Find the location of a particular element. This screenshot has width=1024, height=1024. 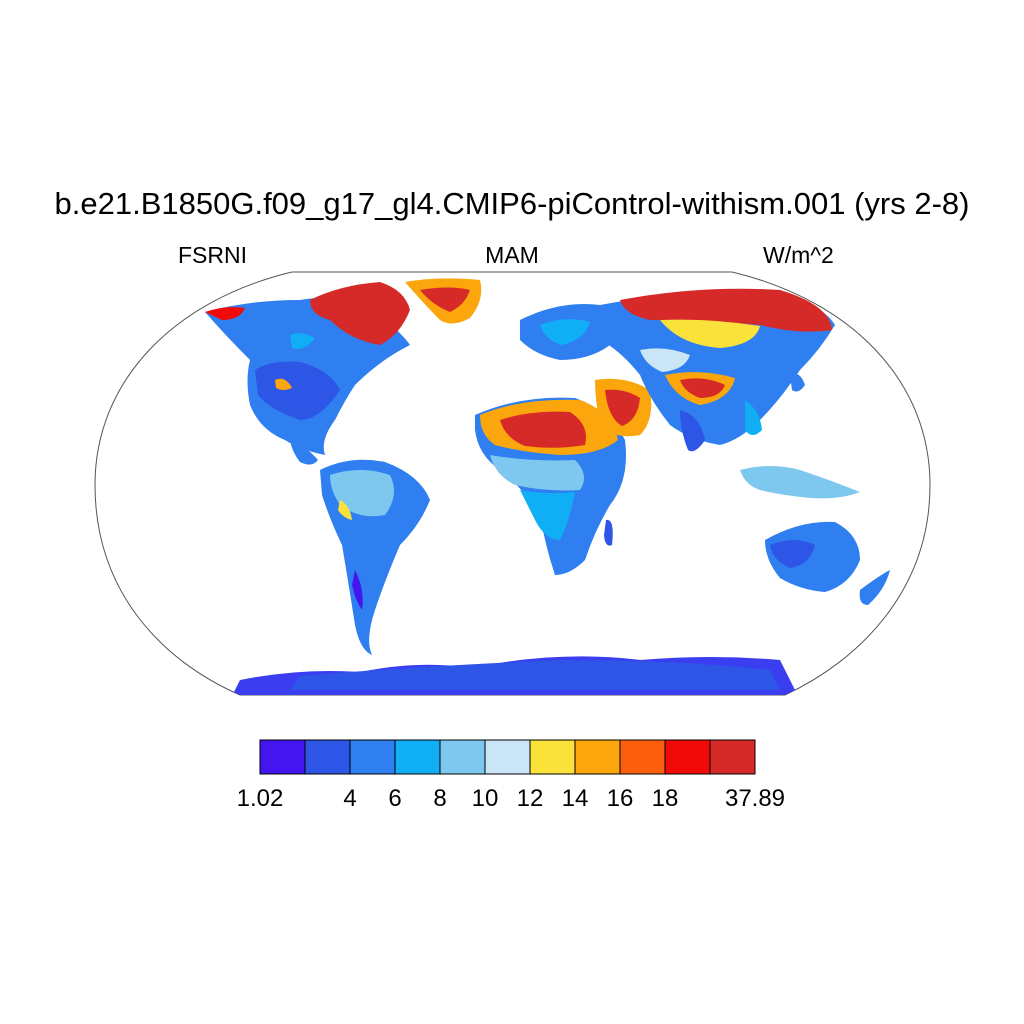

units-label: W/m^2 is located at coordinates (798, 255).